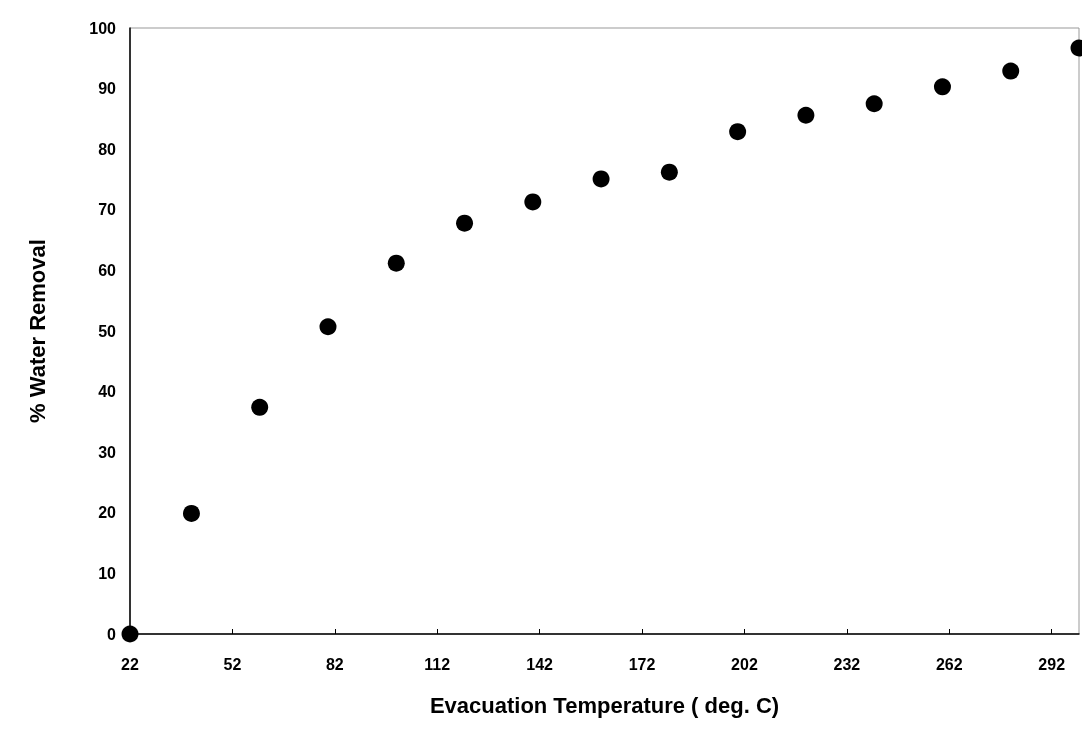 The height and width of the screenshot is (739, 1090). I want to click on y-tick-label: 60, so click(107, 270).